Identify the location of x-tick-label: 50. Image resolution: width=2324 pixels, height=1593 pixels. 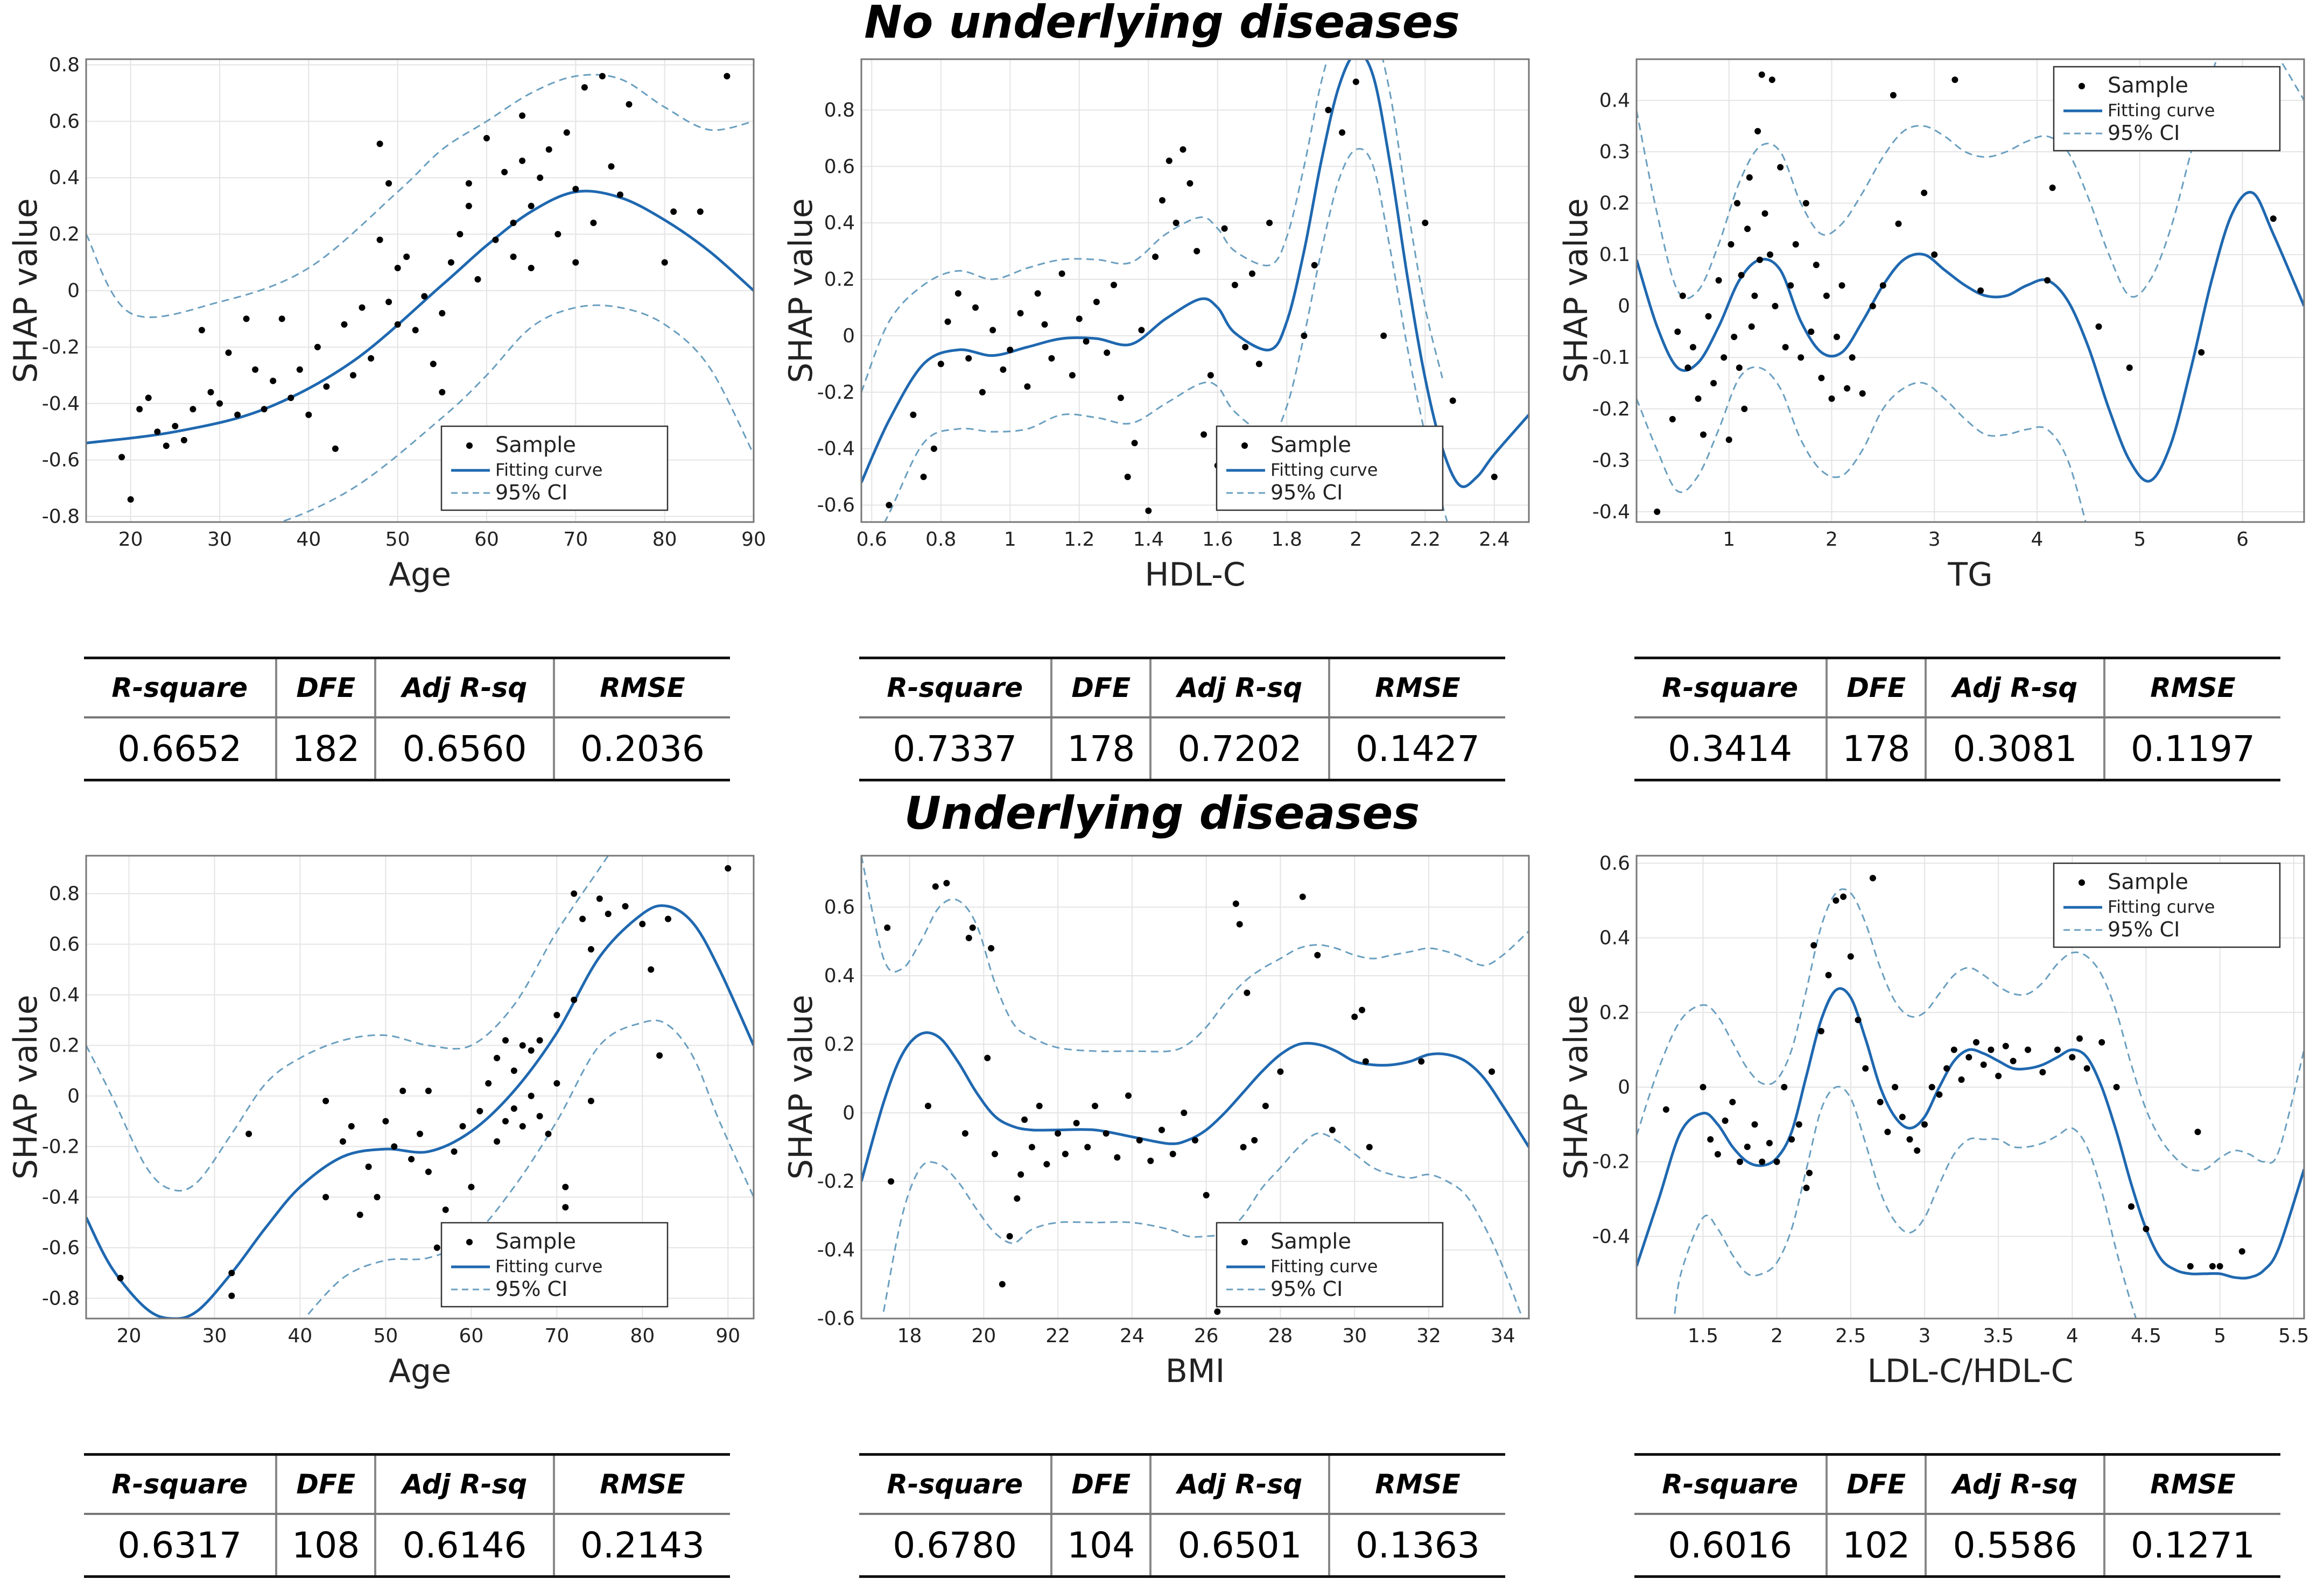
(397, 540).